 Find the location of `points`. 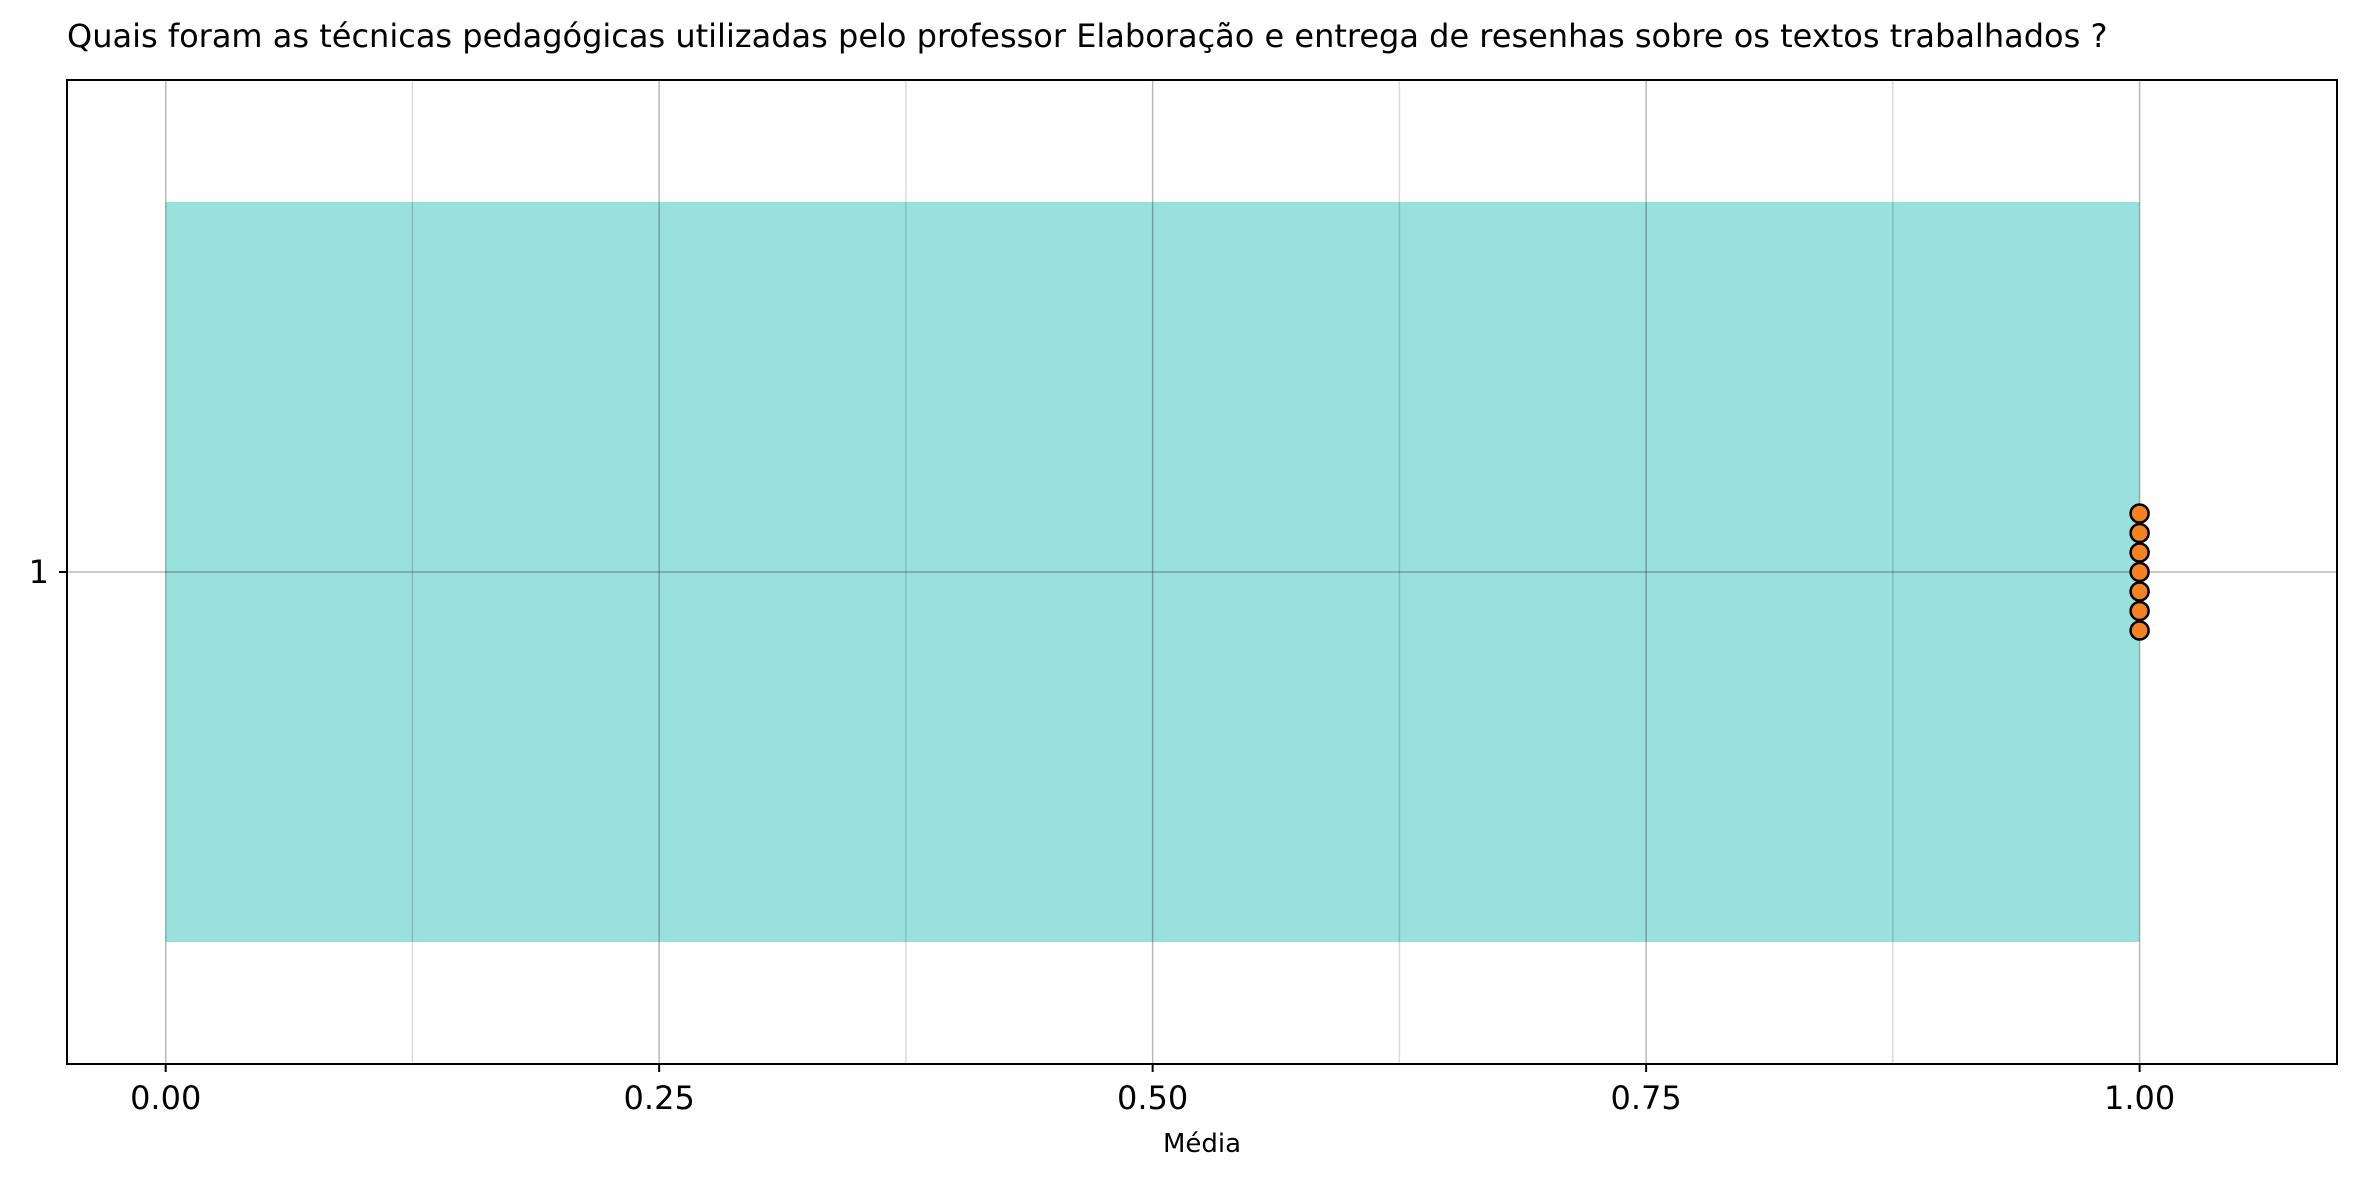

points is located at coordinates (2139, 572).